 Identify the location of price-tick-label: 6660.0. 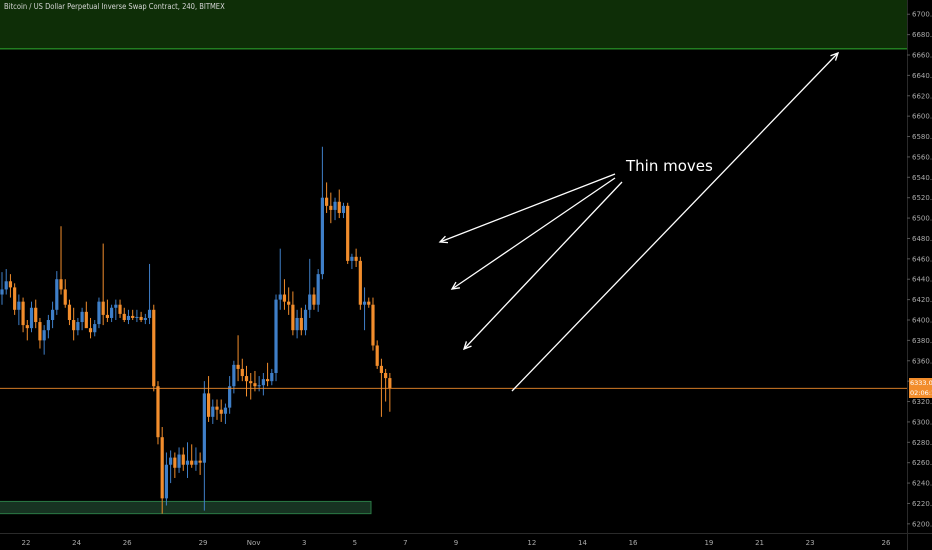
(922, 56).